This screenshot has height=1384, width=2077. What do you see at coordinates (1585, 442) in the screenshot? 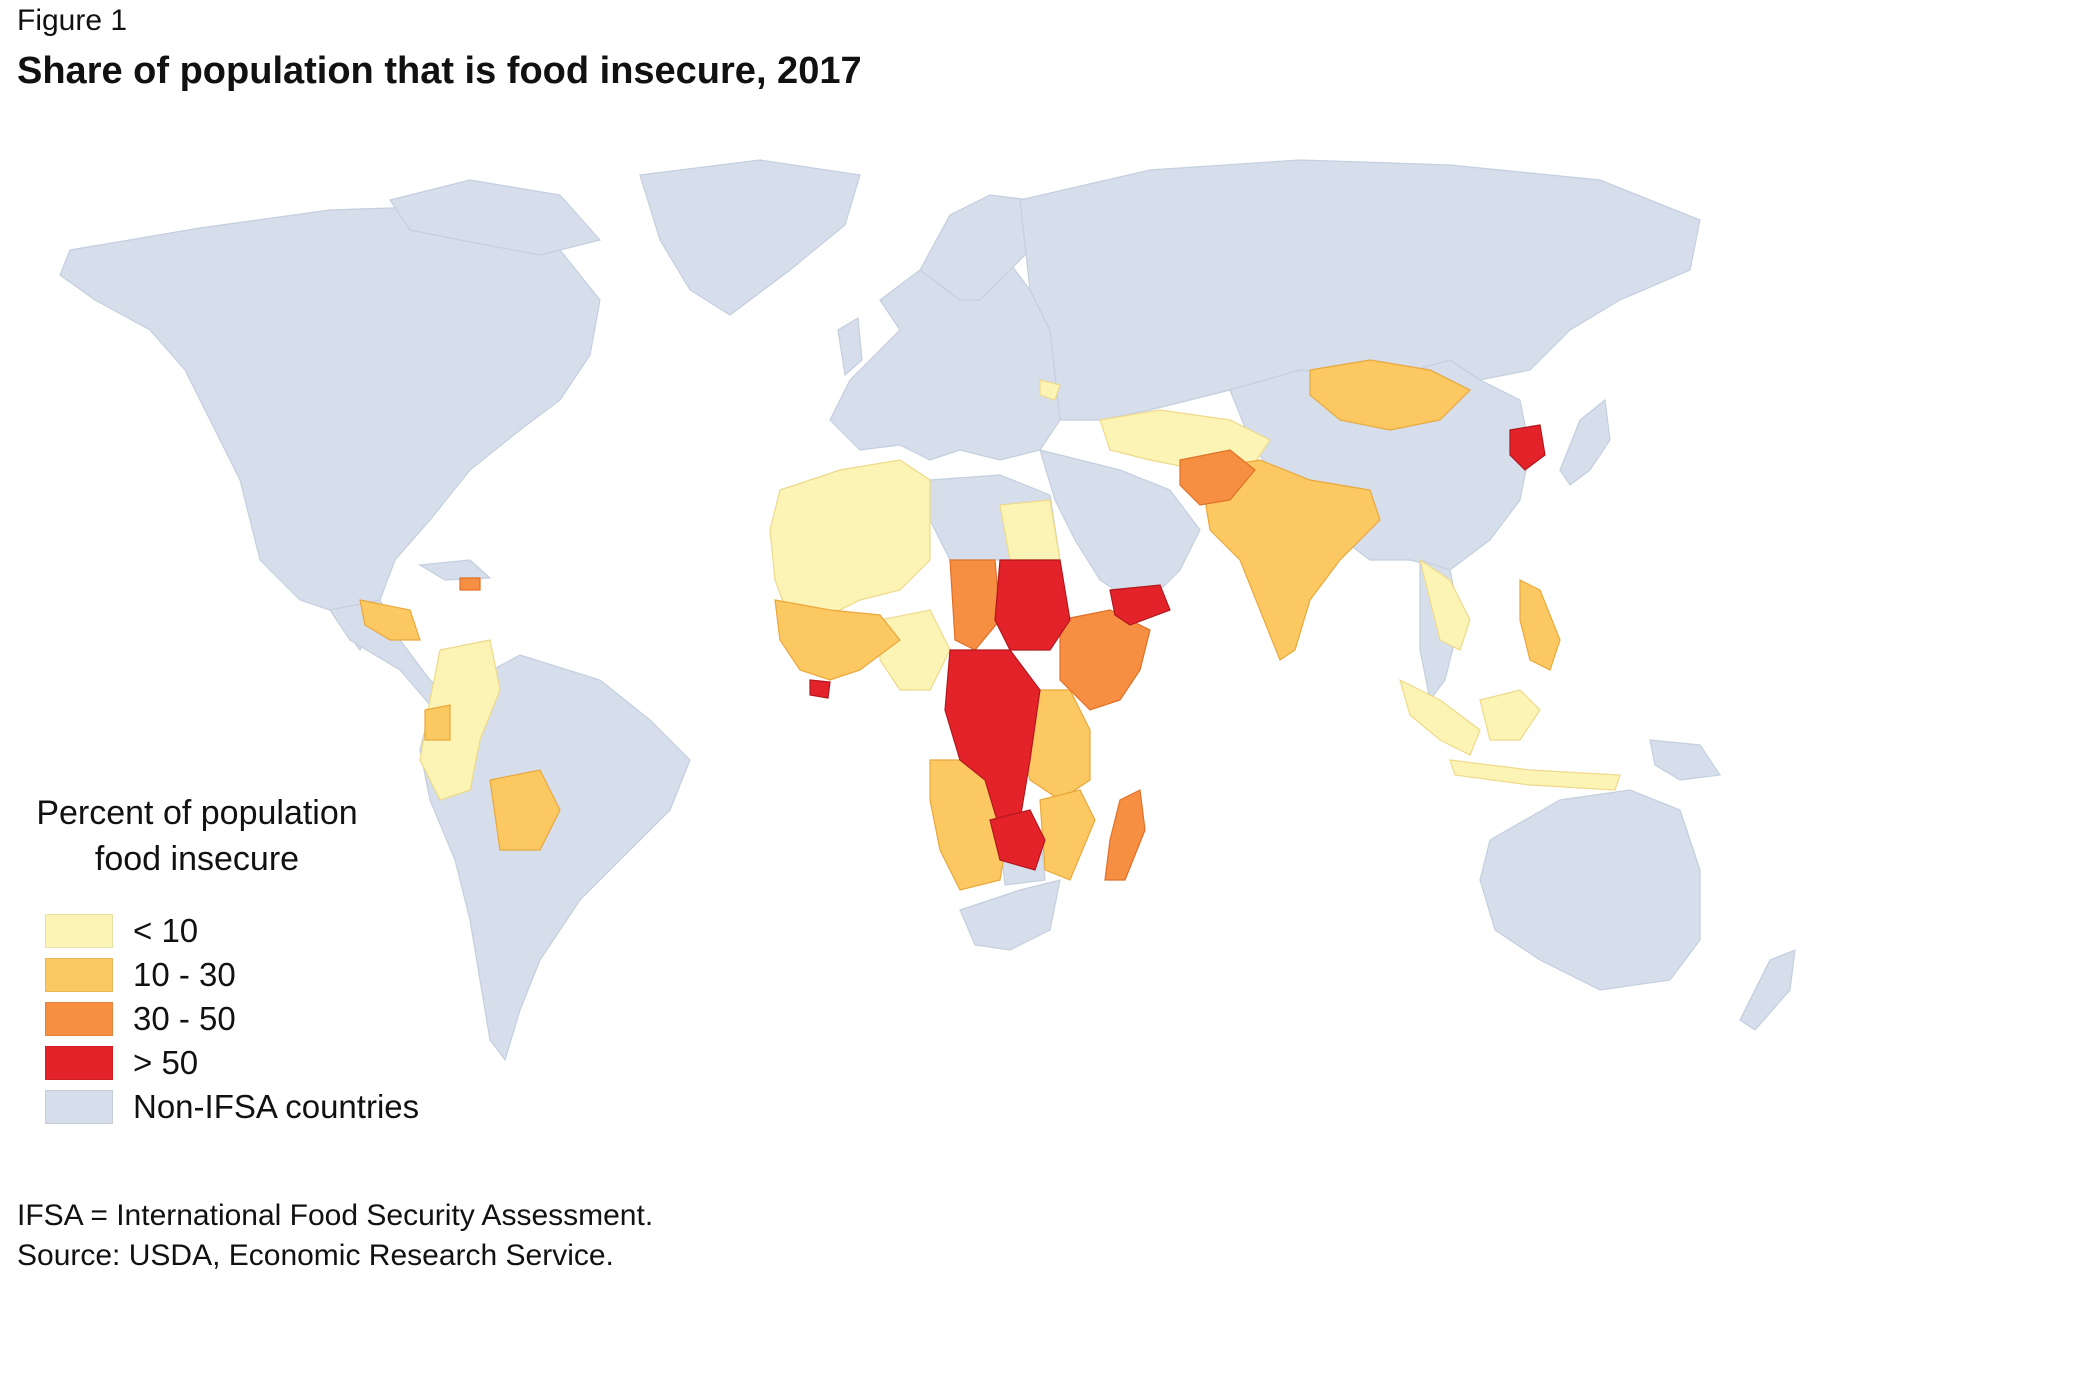
I see `japan` at bounding box center [1585, 442].